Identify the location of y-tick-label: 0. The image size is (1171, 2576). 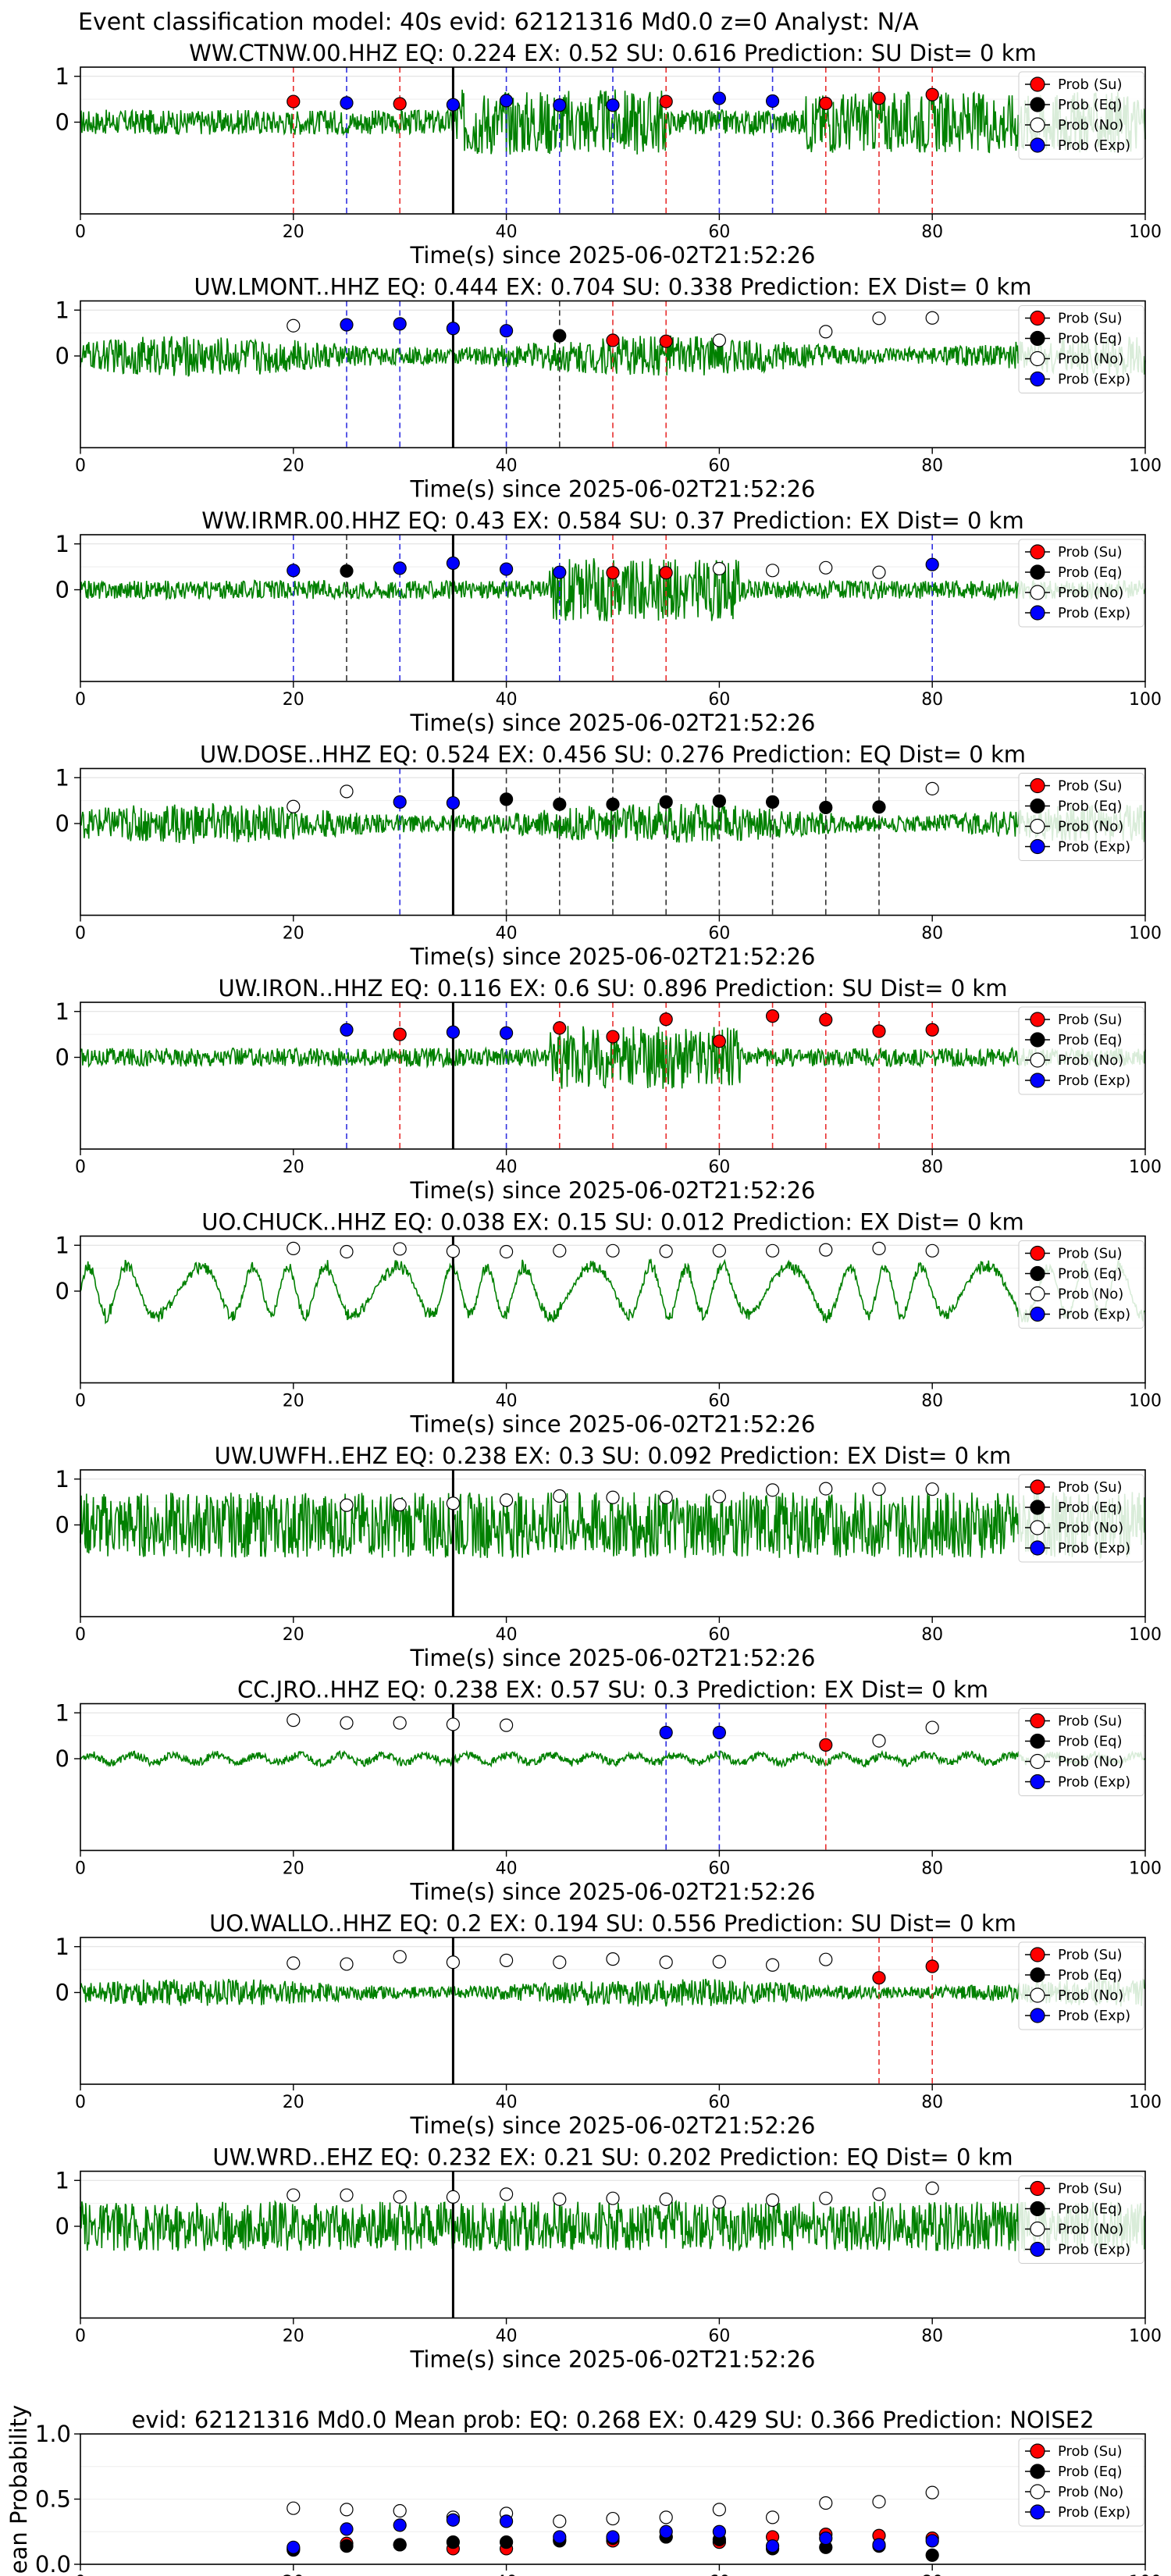
(62, 823).